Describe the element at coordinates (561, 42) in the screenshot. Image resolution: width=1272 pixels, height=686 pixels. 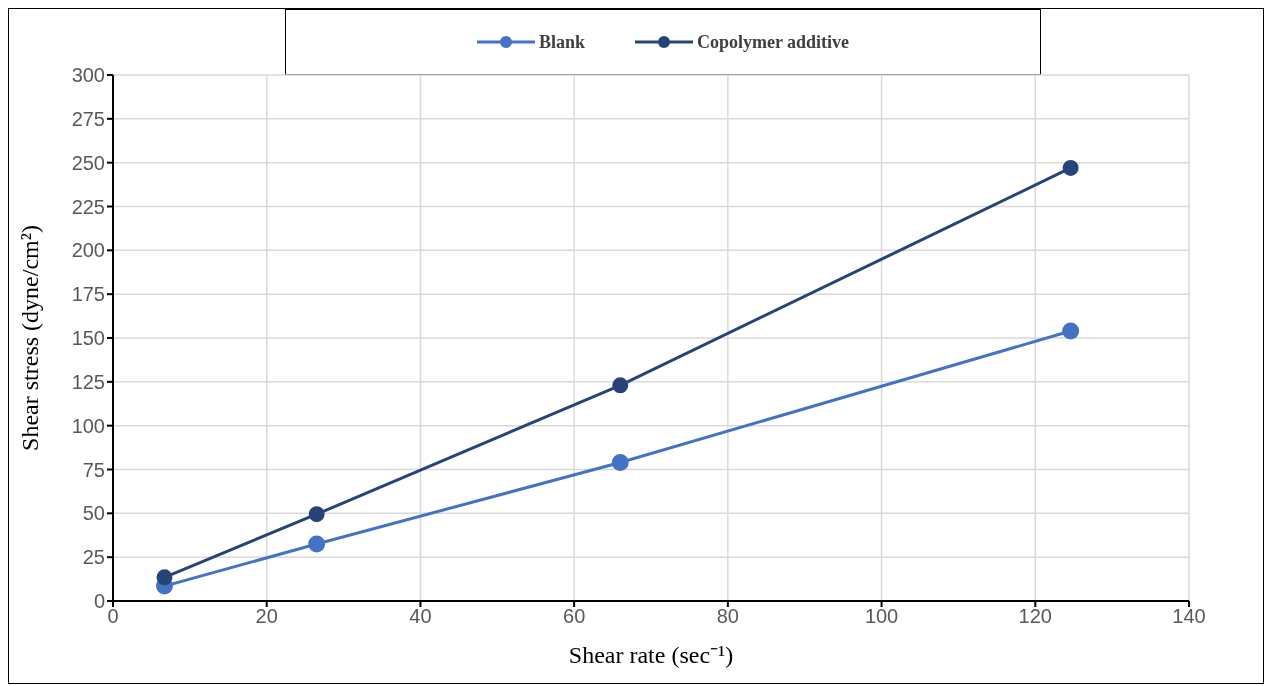
I see `legend-label: Blank` at that location.